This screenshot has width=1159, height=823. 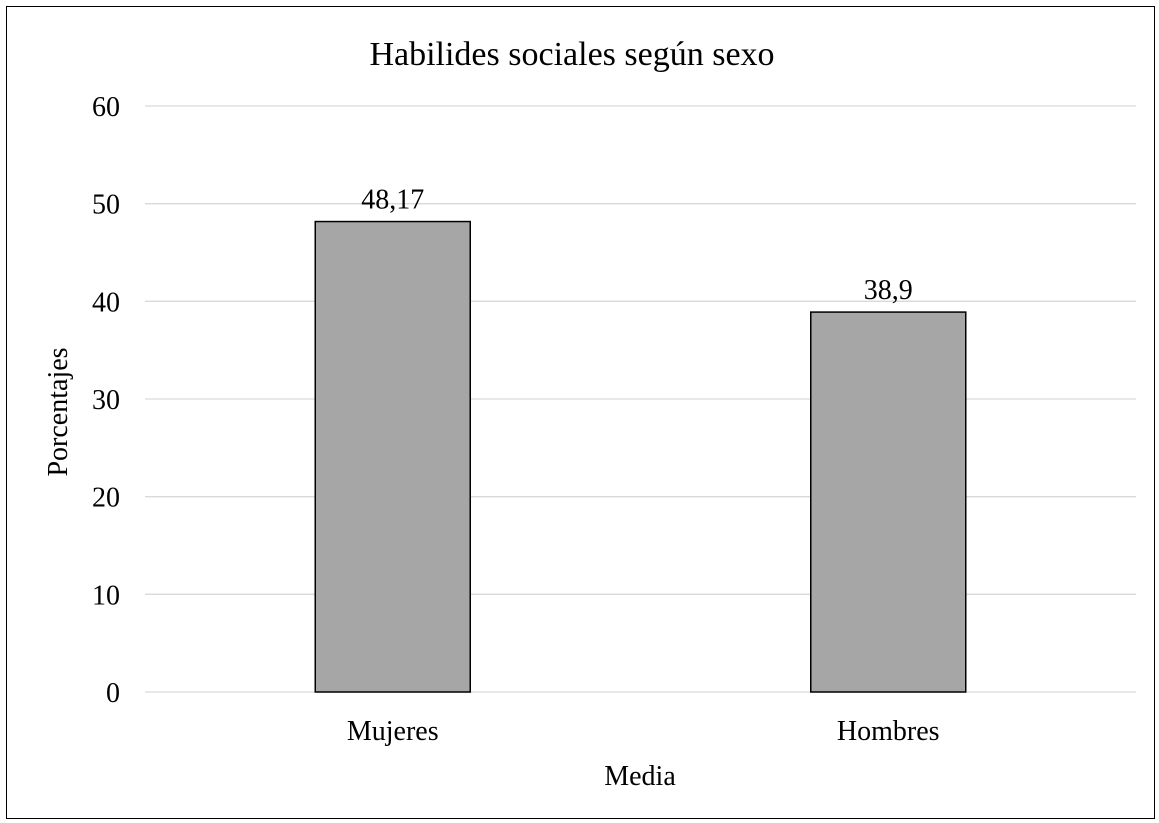 I want to click on x-tick-label: Hombres, so click(x=888, y=731).